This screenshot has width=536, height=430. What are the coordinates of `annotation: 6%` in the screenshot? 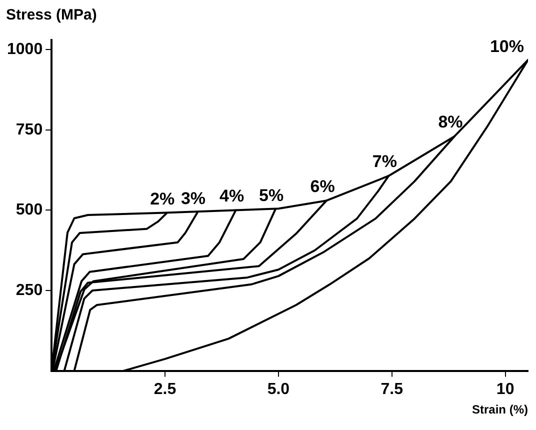 It's located at (322, 186).